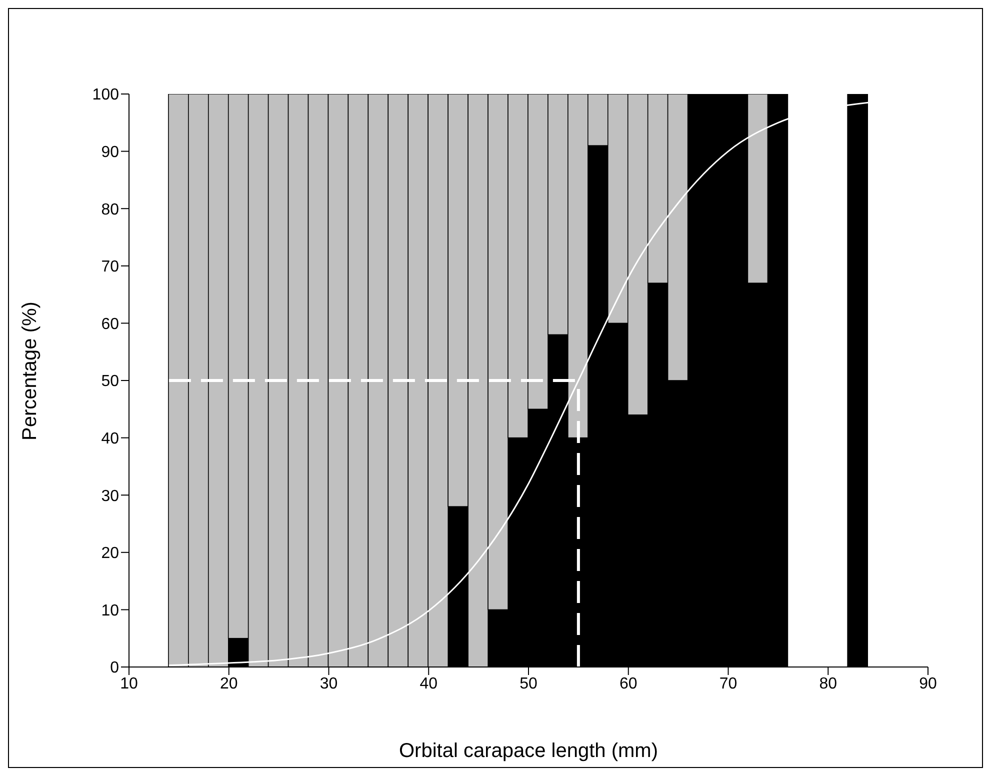  What do you see at coordinates (110, 324) in the screenshot?
I see `y-tick-label: 60` at bounding box center [110, 324].